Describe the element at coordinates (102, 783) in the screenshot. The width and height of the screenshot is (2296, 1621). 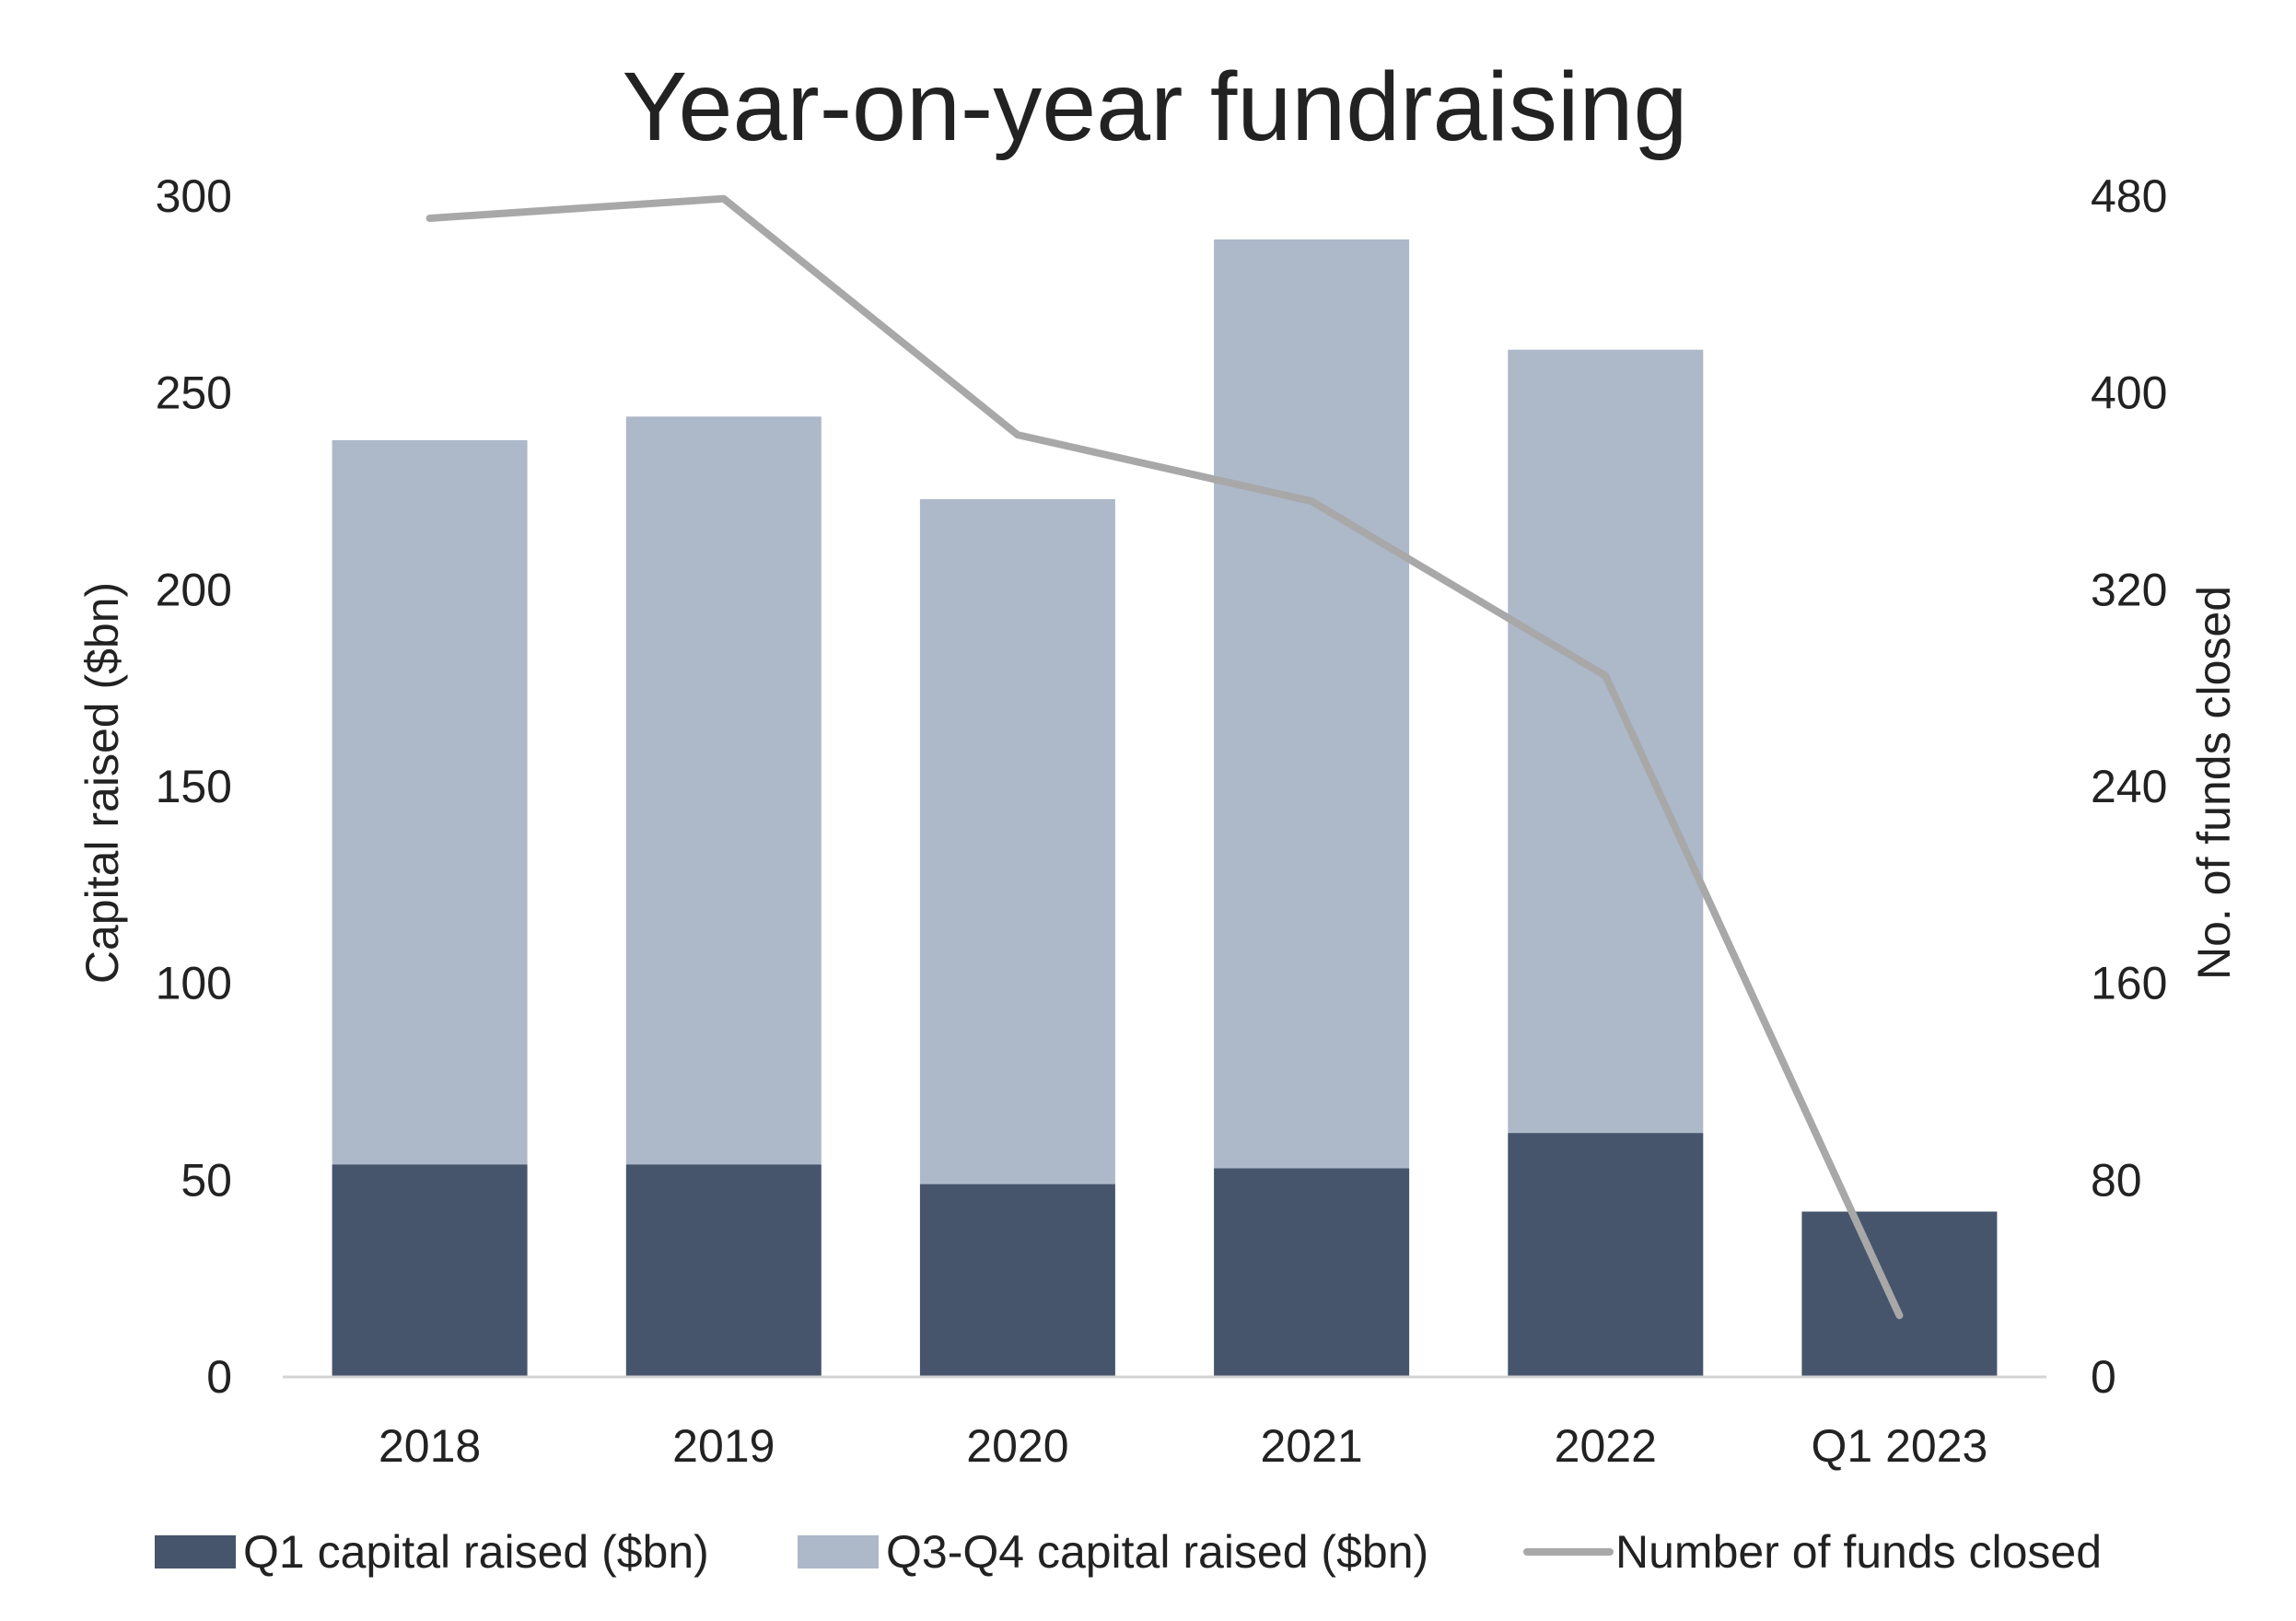
I see `y-left-axis-label: Capital raised ($bn)` at that location.